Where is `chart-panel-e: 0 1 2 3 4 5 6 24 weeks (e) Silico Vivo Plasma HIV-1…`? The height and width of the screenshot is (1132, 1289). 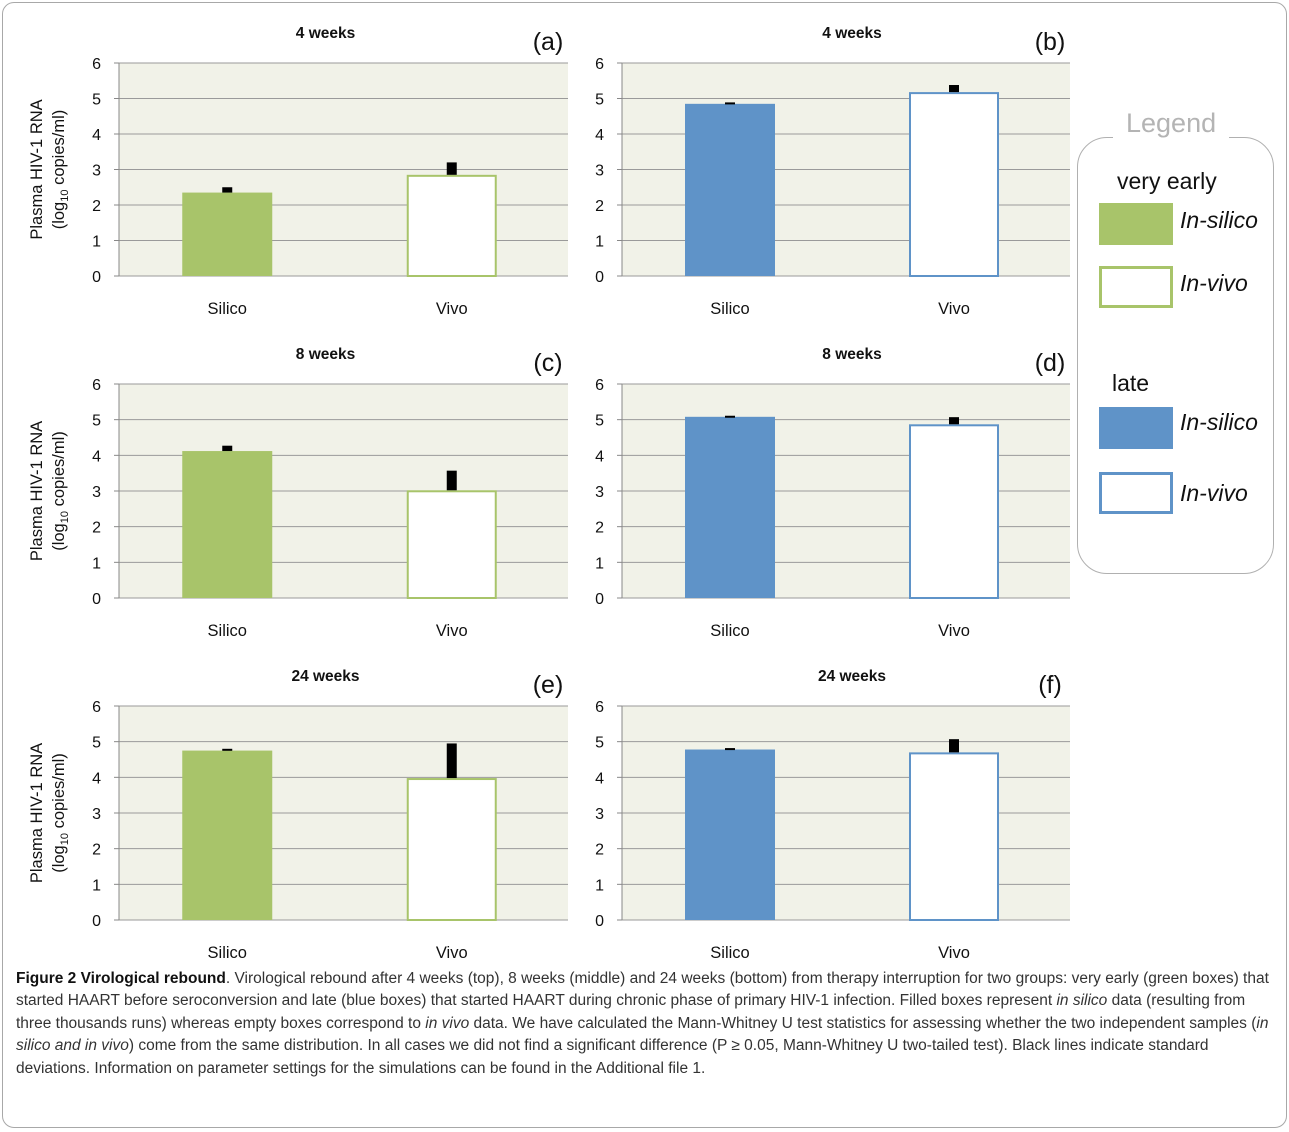 chart-panel-e: 0 1 2 3 4 5 6 24 weeks (e) Silico Vivo Plasma HIV-1… is located at coordinates (298, 815).